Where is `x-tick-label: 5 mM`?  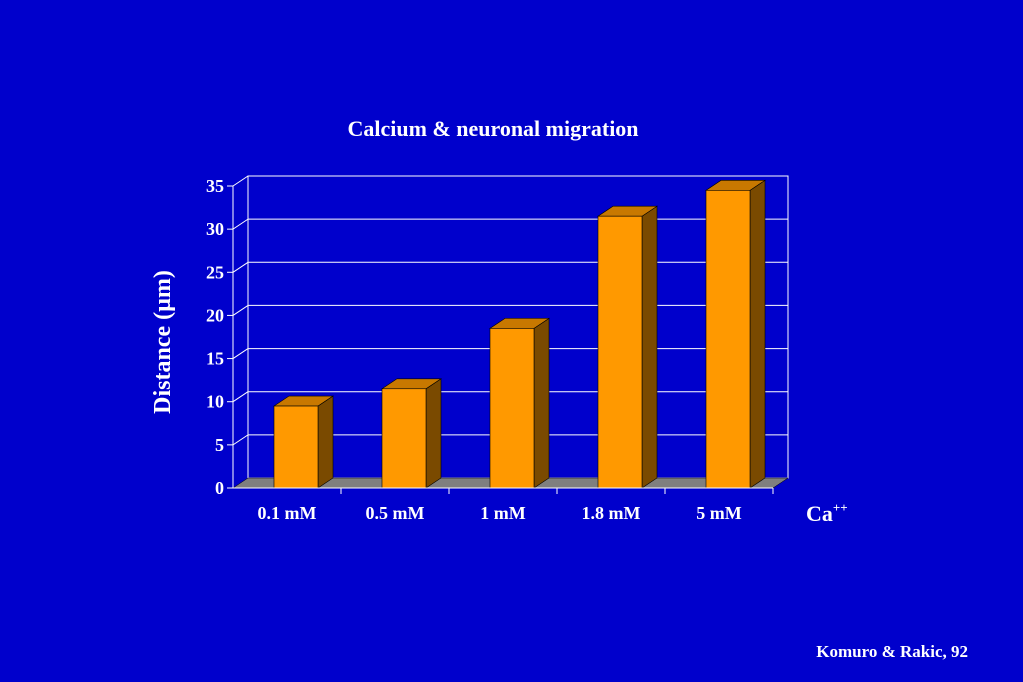
x-tick-label: 5 mM is located at coordinates (718, 513).